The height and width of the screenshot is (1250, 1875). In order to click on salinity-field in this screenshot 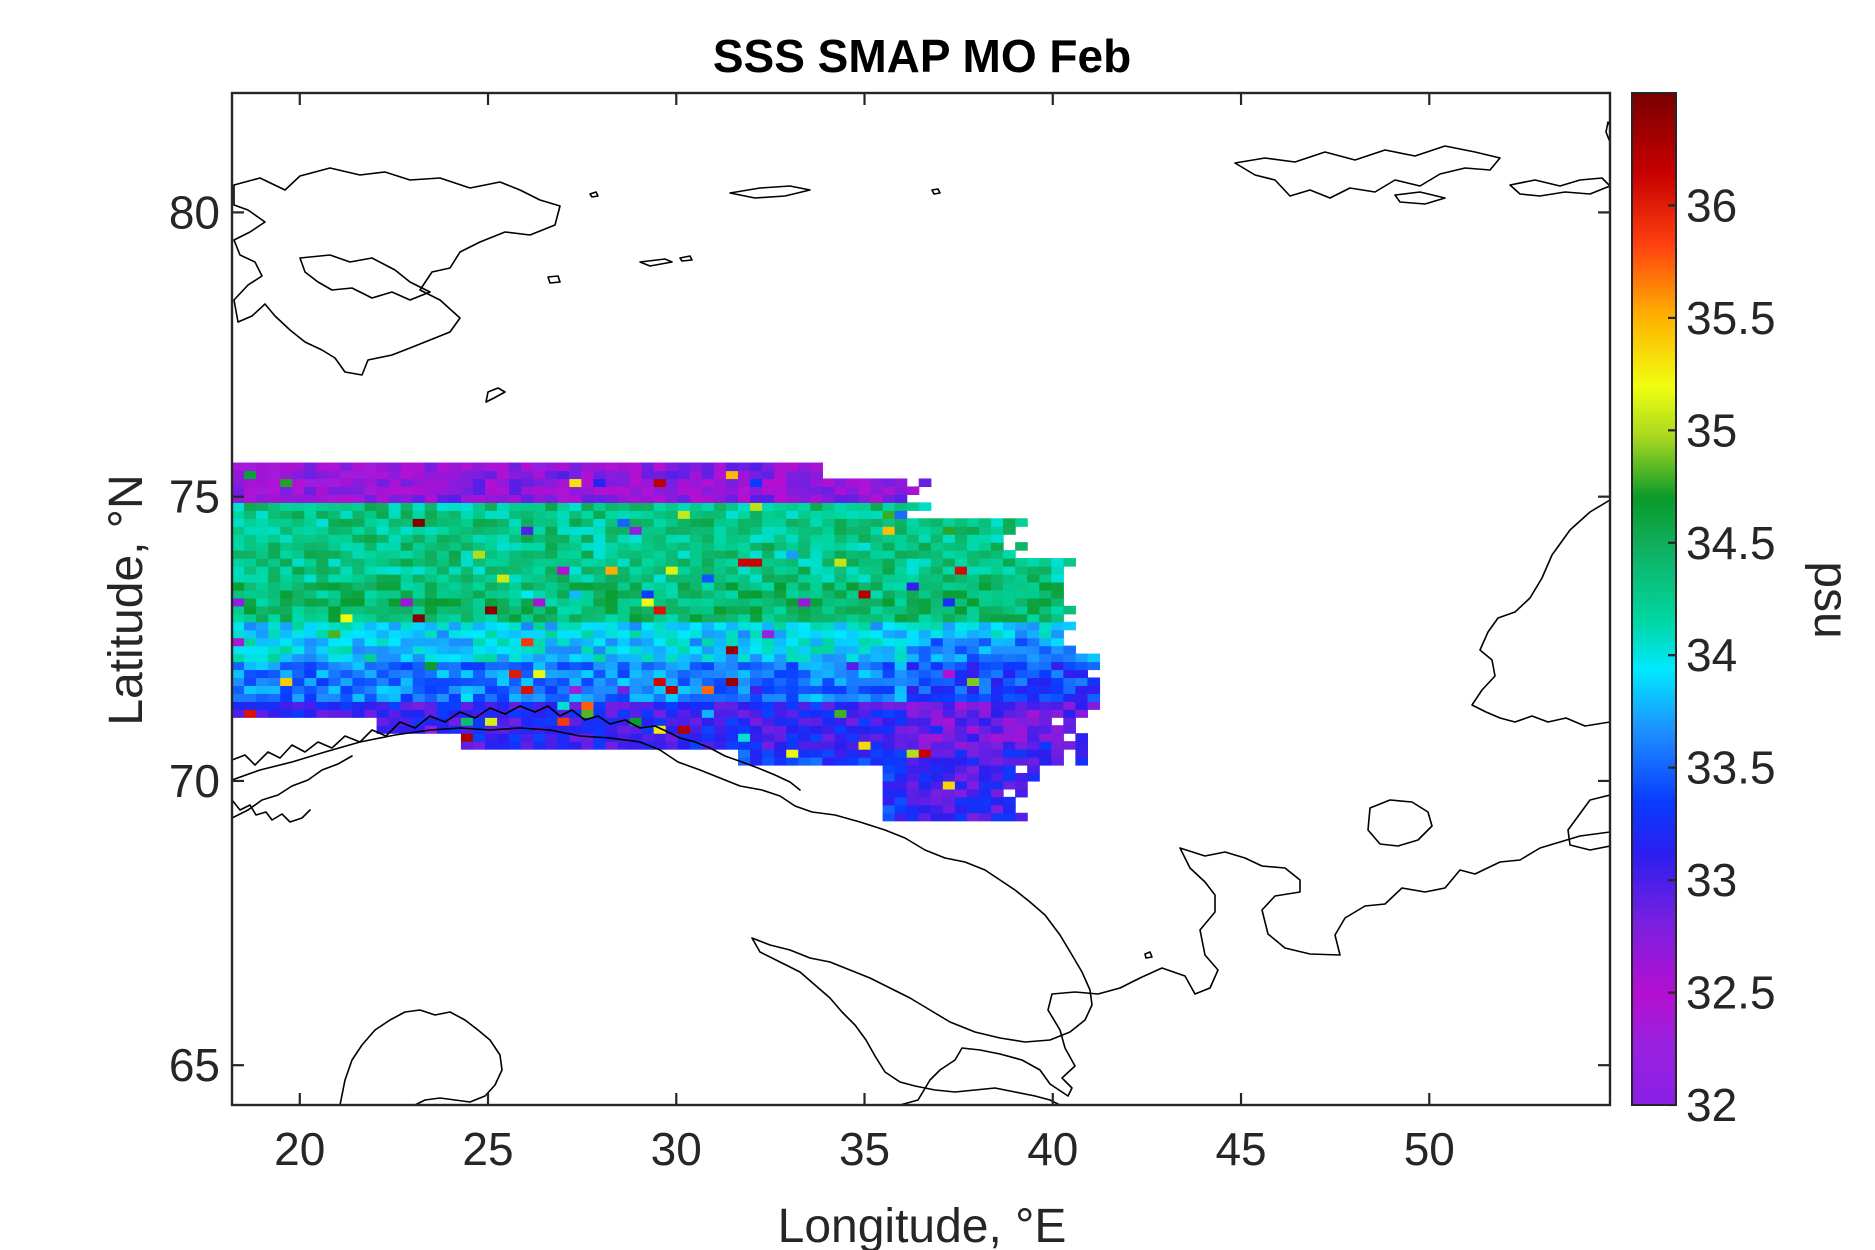, I will do `click(666, 642)`.